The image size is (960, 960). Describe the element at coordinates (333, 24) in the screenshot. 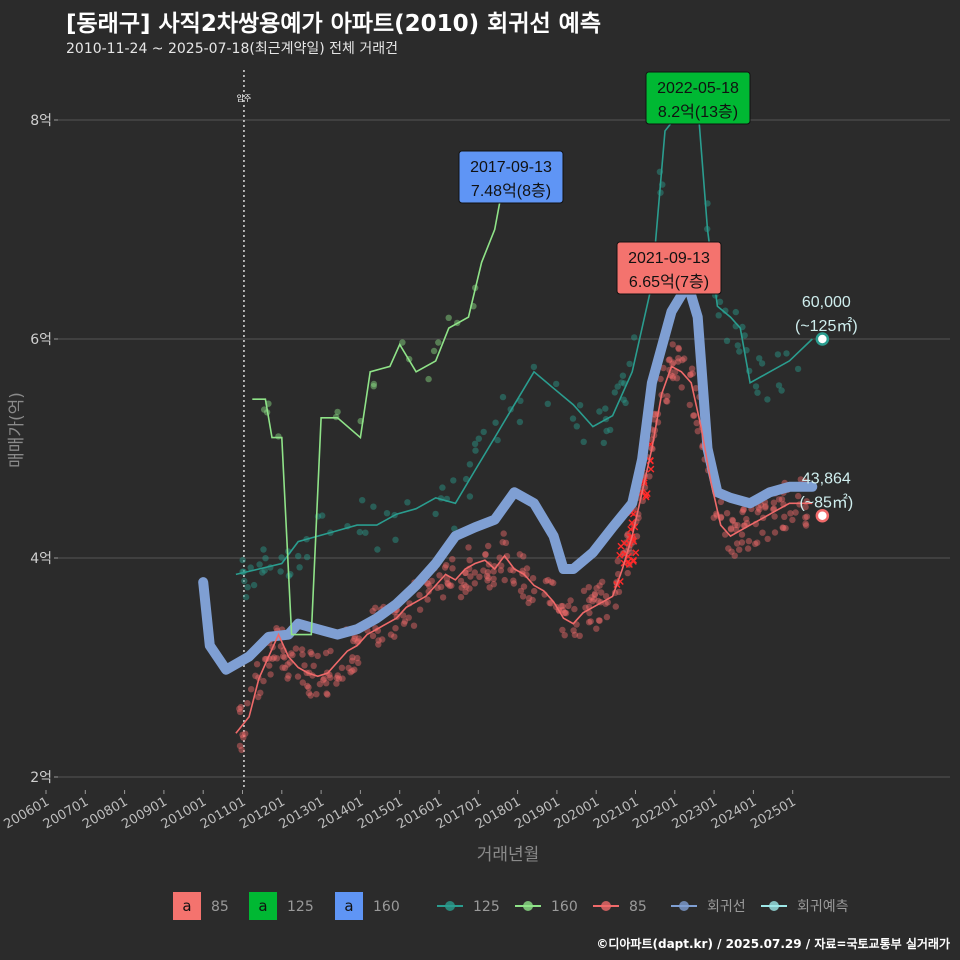

I see `chart-title: [동래구] 사직2차쌍용예가 아파트(2010) 회귀선 예측` at that location.